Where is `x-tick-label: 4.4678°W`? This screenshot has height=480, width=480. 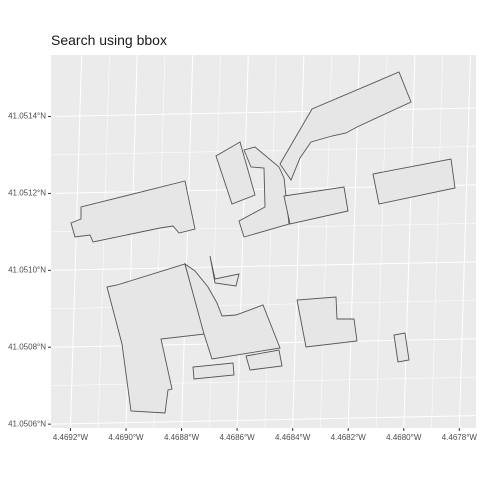
x-tick-label: 4.4678°W is located at coordinates (460, 437).